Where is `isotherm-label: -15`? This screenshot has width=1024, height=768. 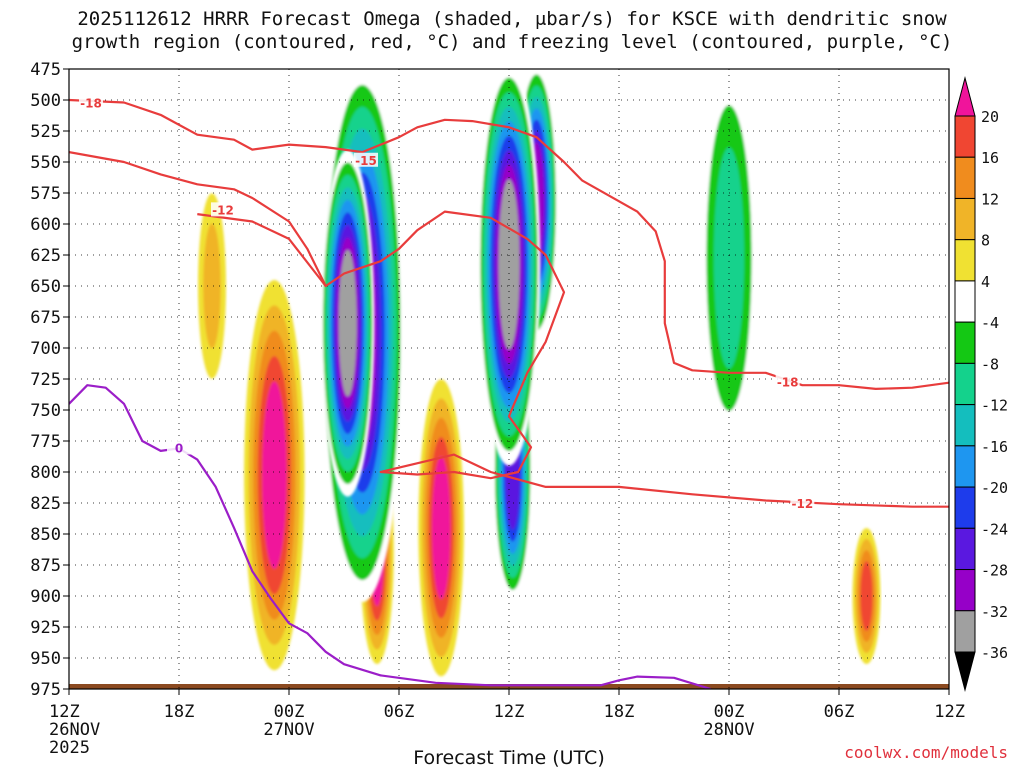
isotherm-label: -15 is located at coordinates (366, 161).